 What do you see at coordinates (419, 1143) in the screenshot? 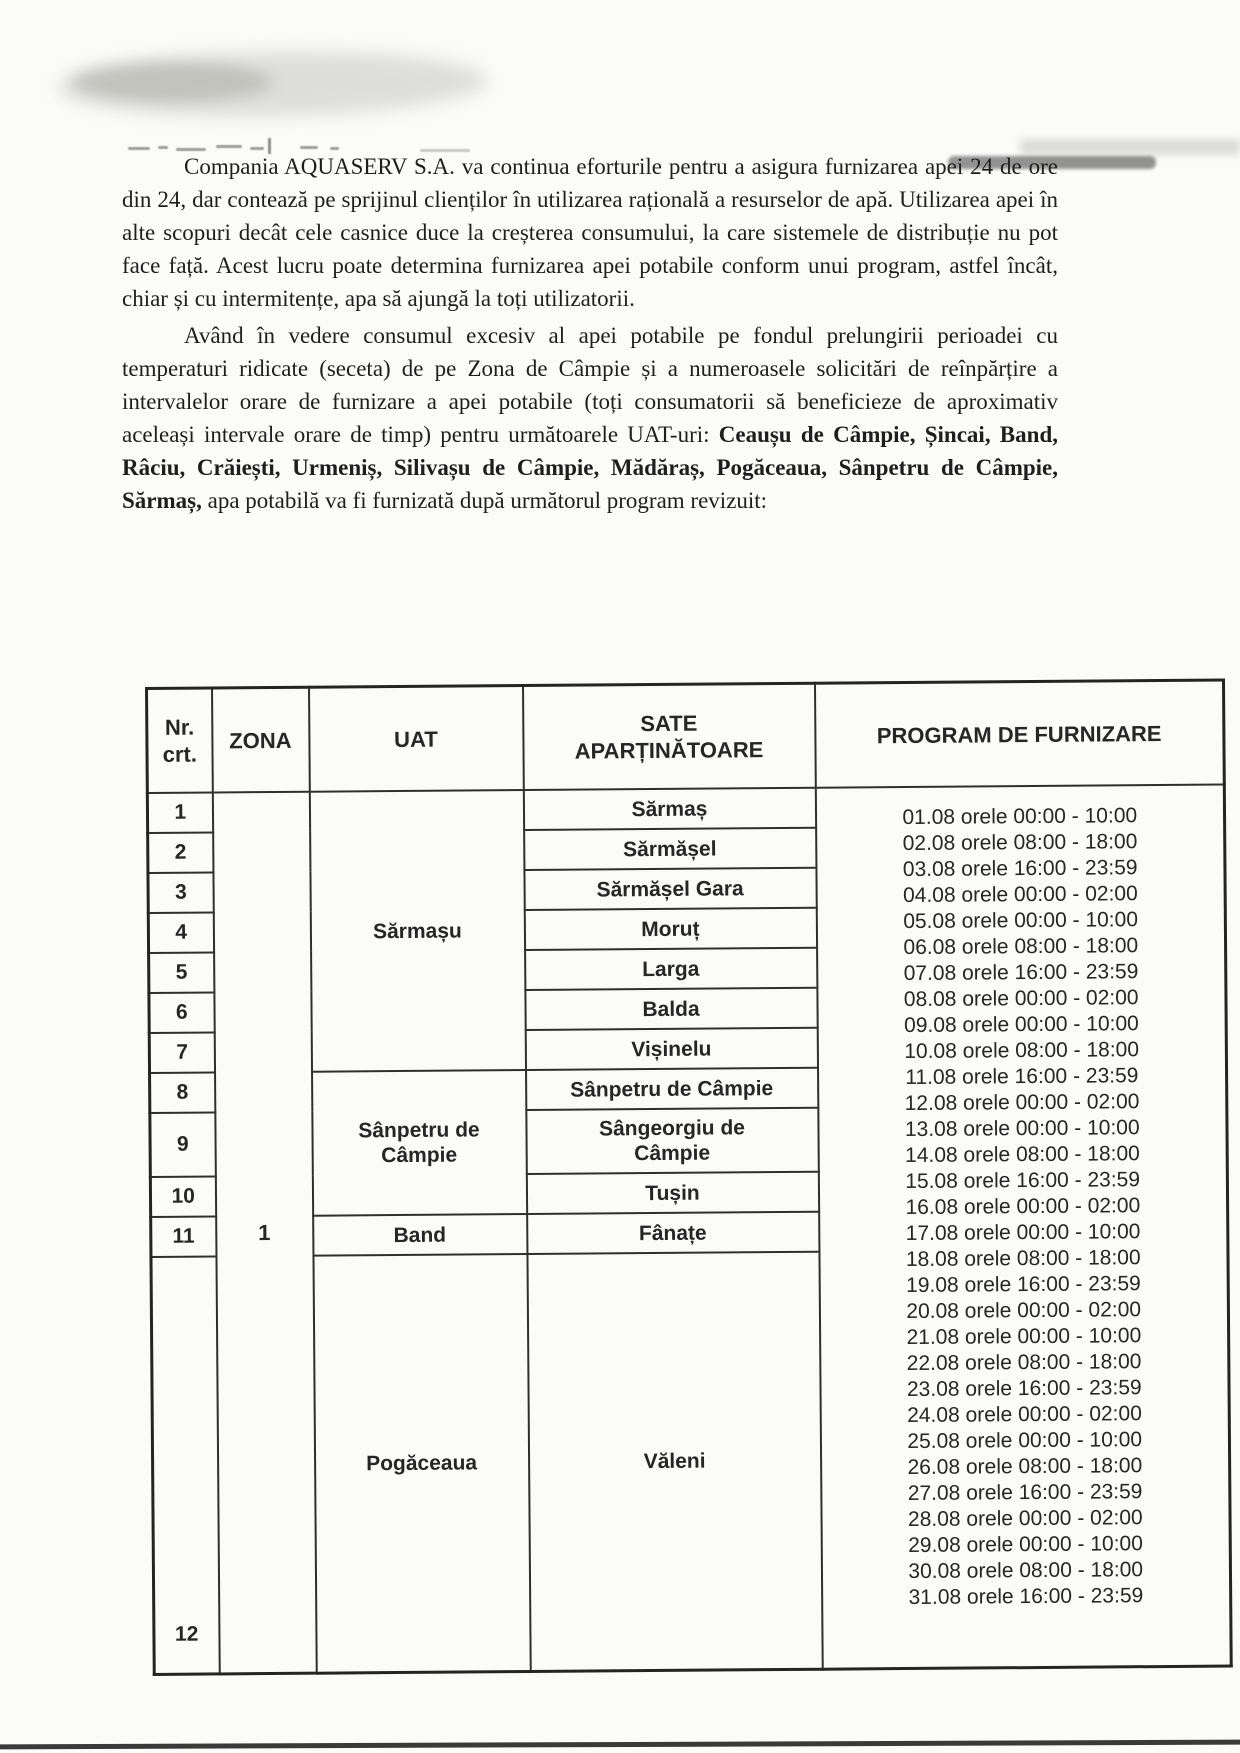
I see `uat-cell-sanpetru: Sânpetru de Câmpie` at bounding box center [419, 1143].